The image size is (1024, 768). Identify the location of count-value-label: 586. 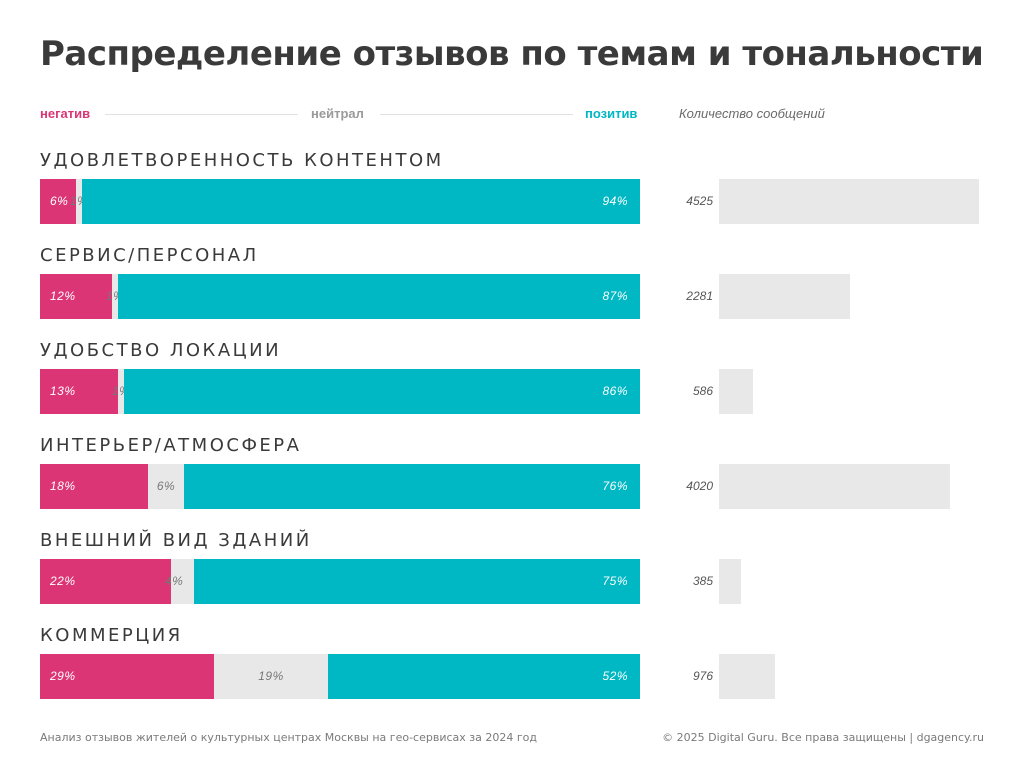
(702, 391).